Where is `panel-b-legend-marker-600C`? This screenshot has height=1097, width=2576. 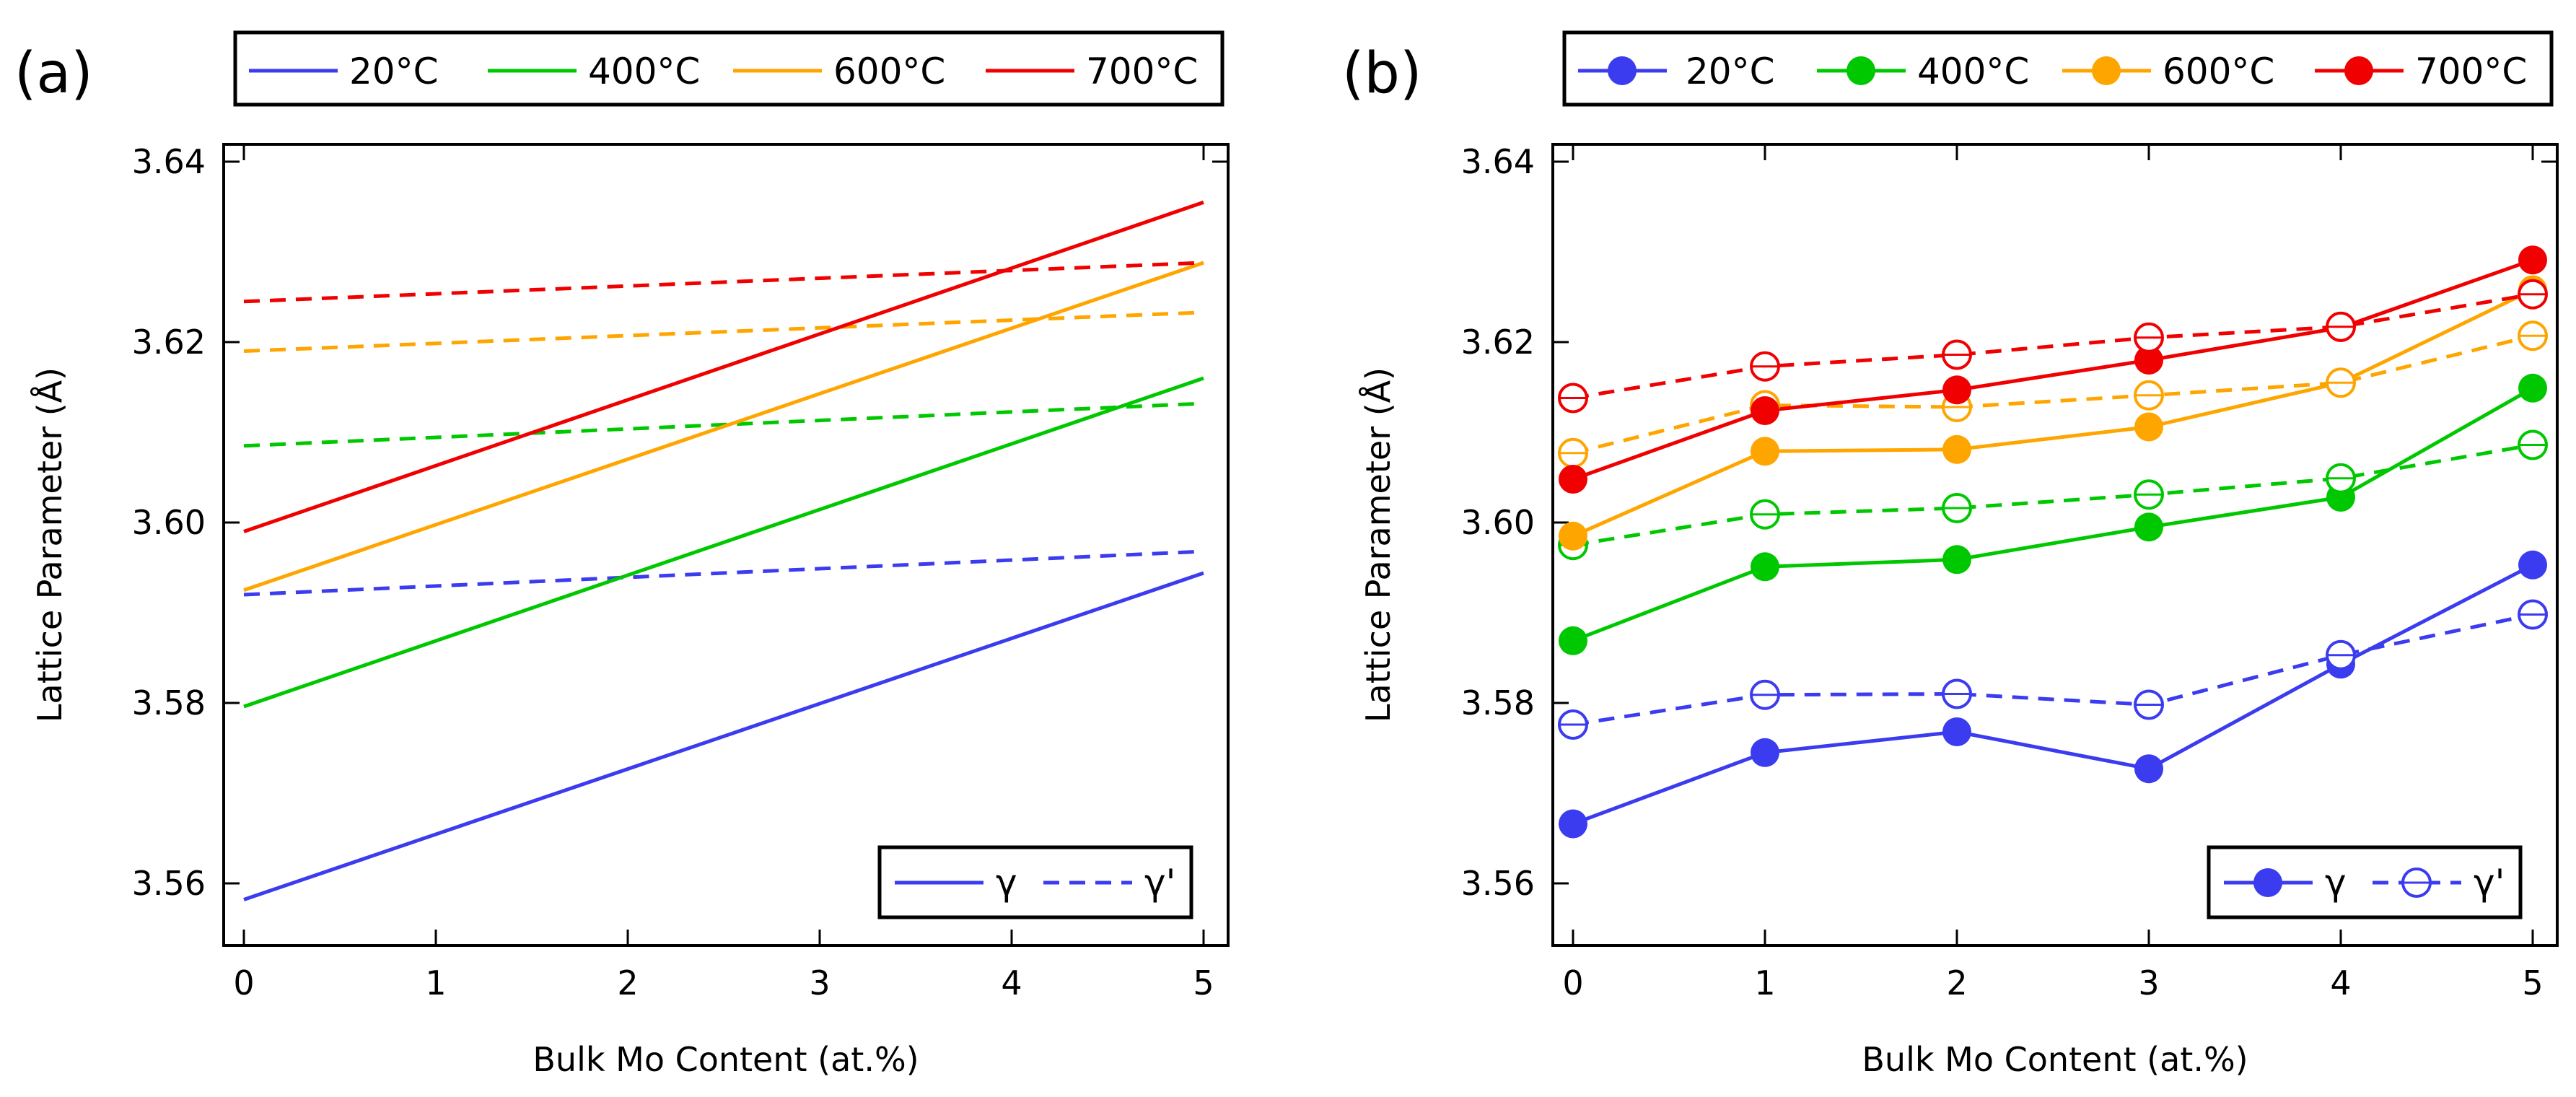 panel-b-legend-marker-600C is located at coordinates (2106, 70).